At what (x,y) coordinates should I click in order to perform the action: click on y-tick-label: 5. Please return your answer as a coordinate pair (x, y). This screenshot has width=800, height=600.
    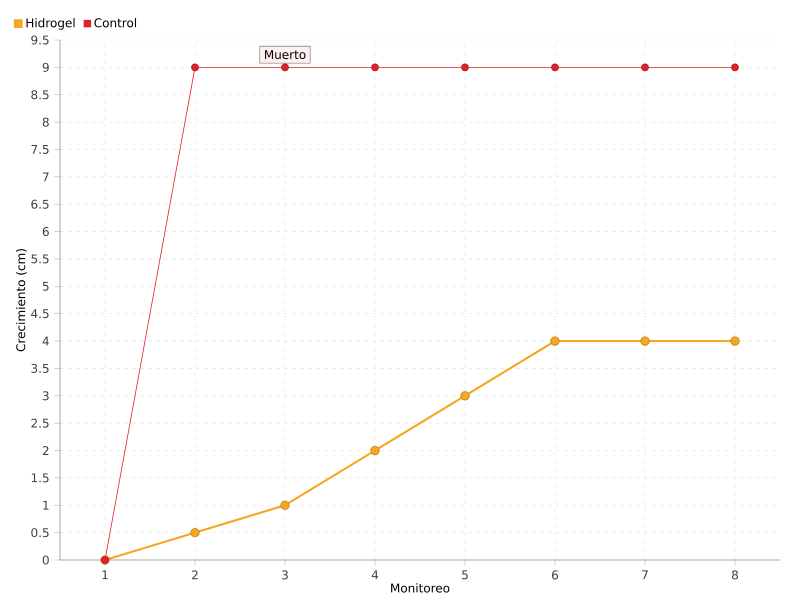
    Looking at the image, I should click on (45, 286).